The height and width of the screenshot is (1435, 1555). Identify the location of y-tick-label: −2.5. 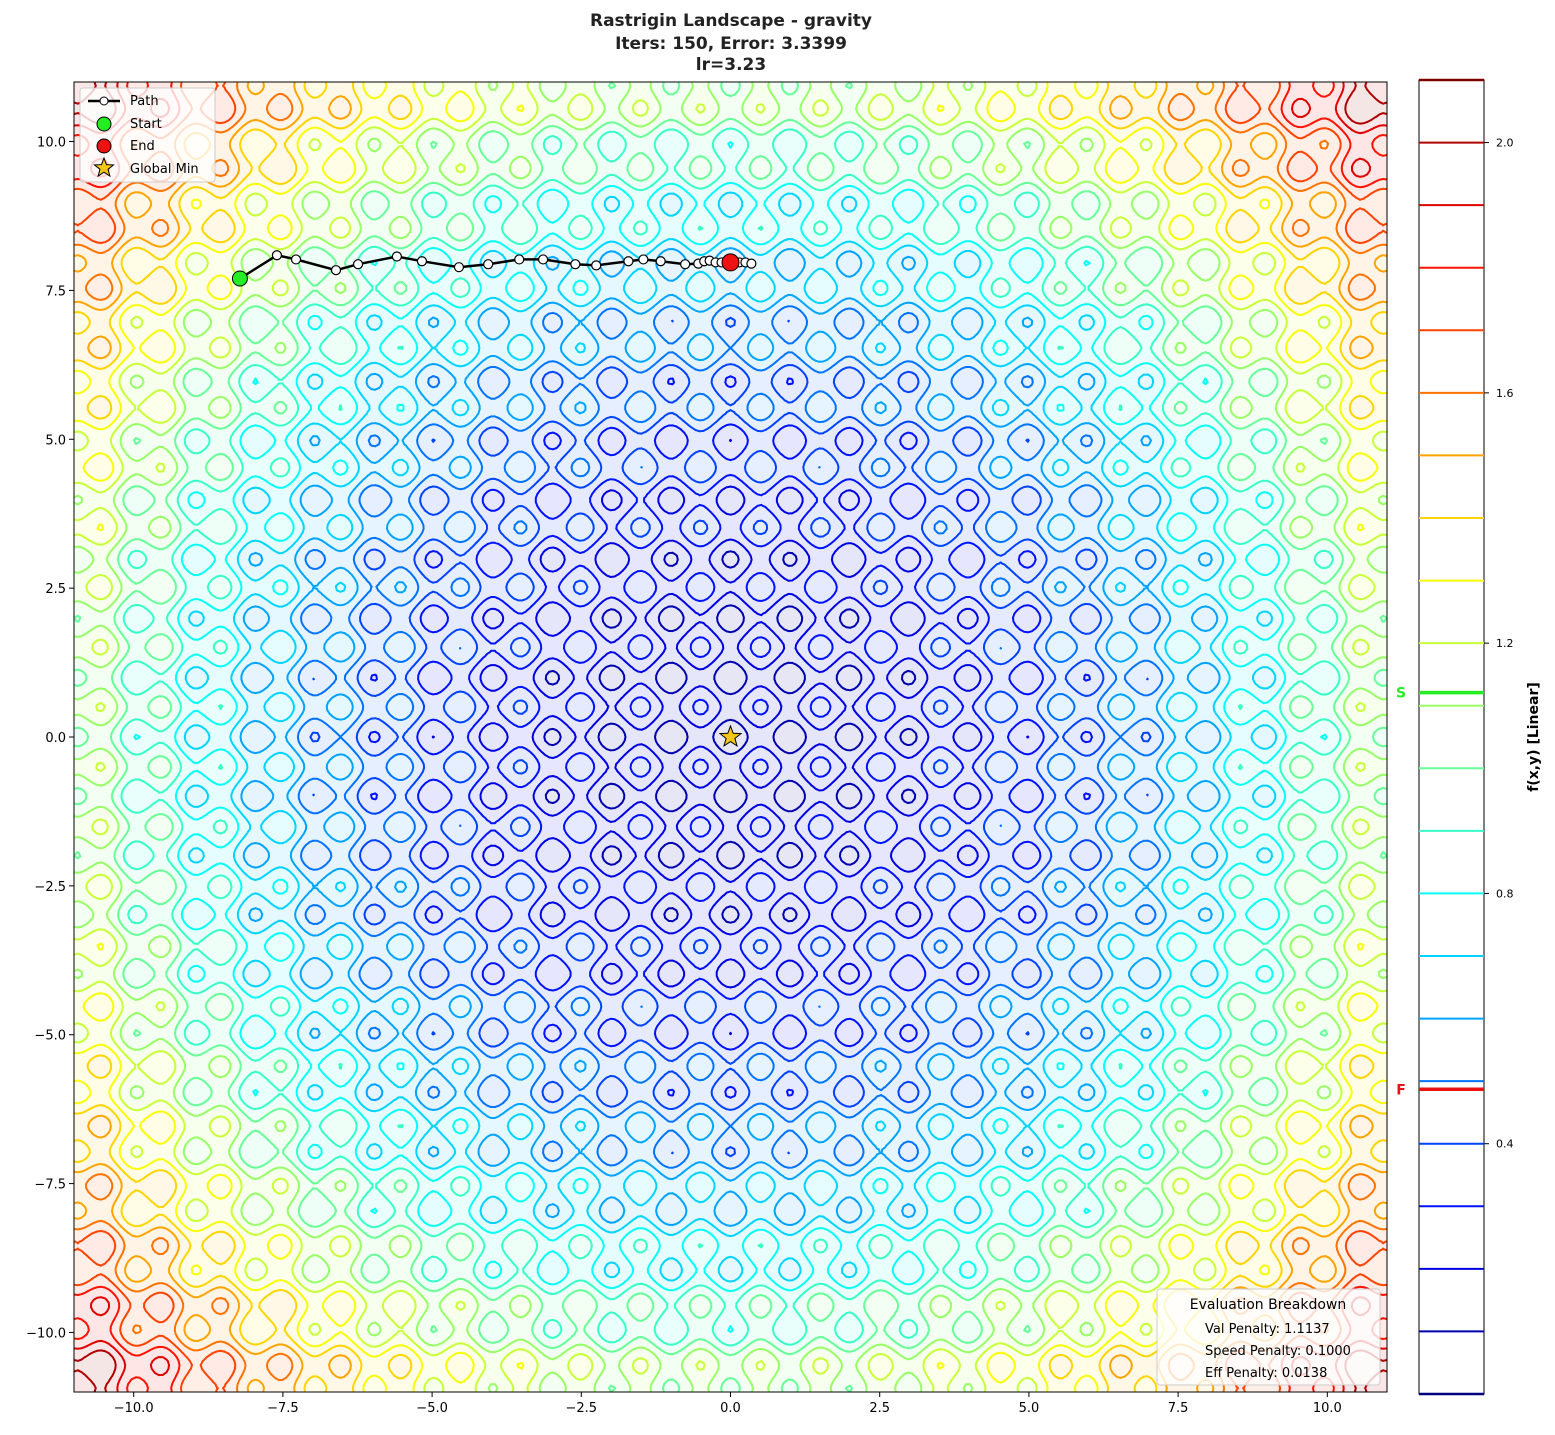
(50, 887).